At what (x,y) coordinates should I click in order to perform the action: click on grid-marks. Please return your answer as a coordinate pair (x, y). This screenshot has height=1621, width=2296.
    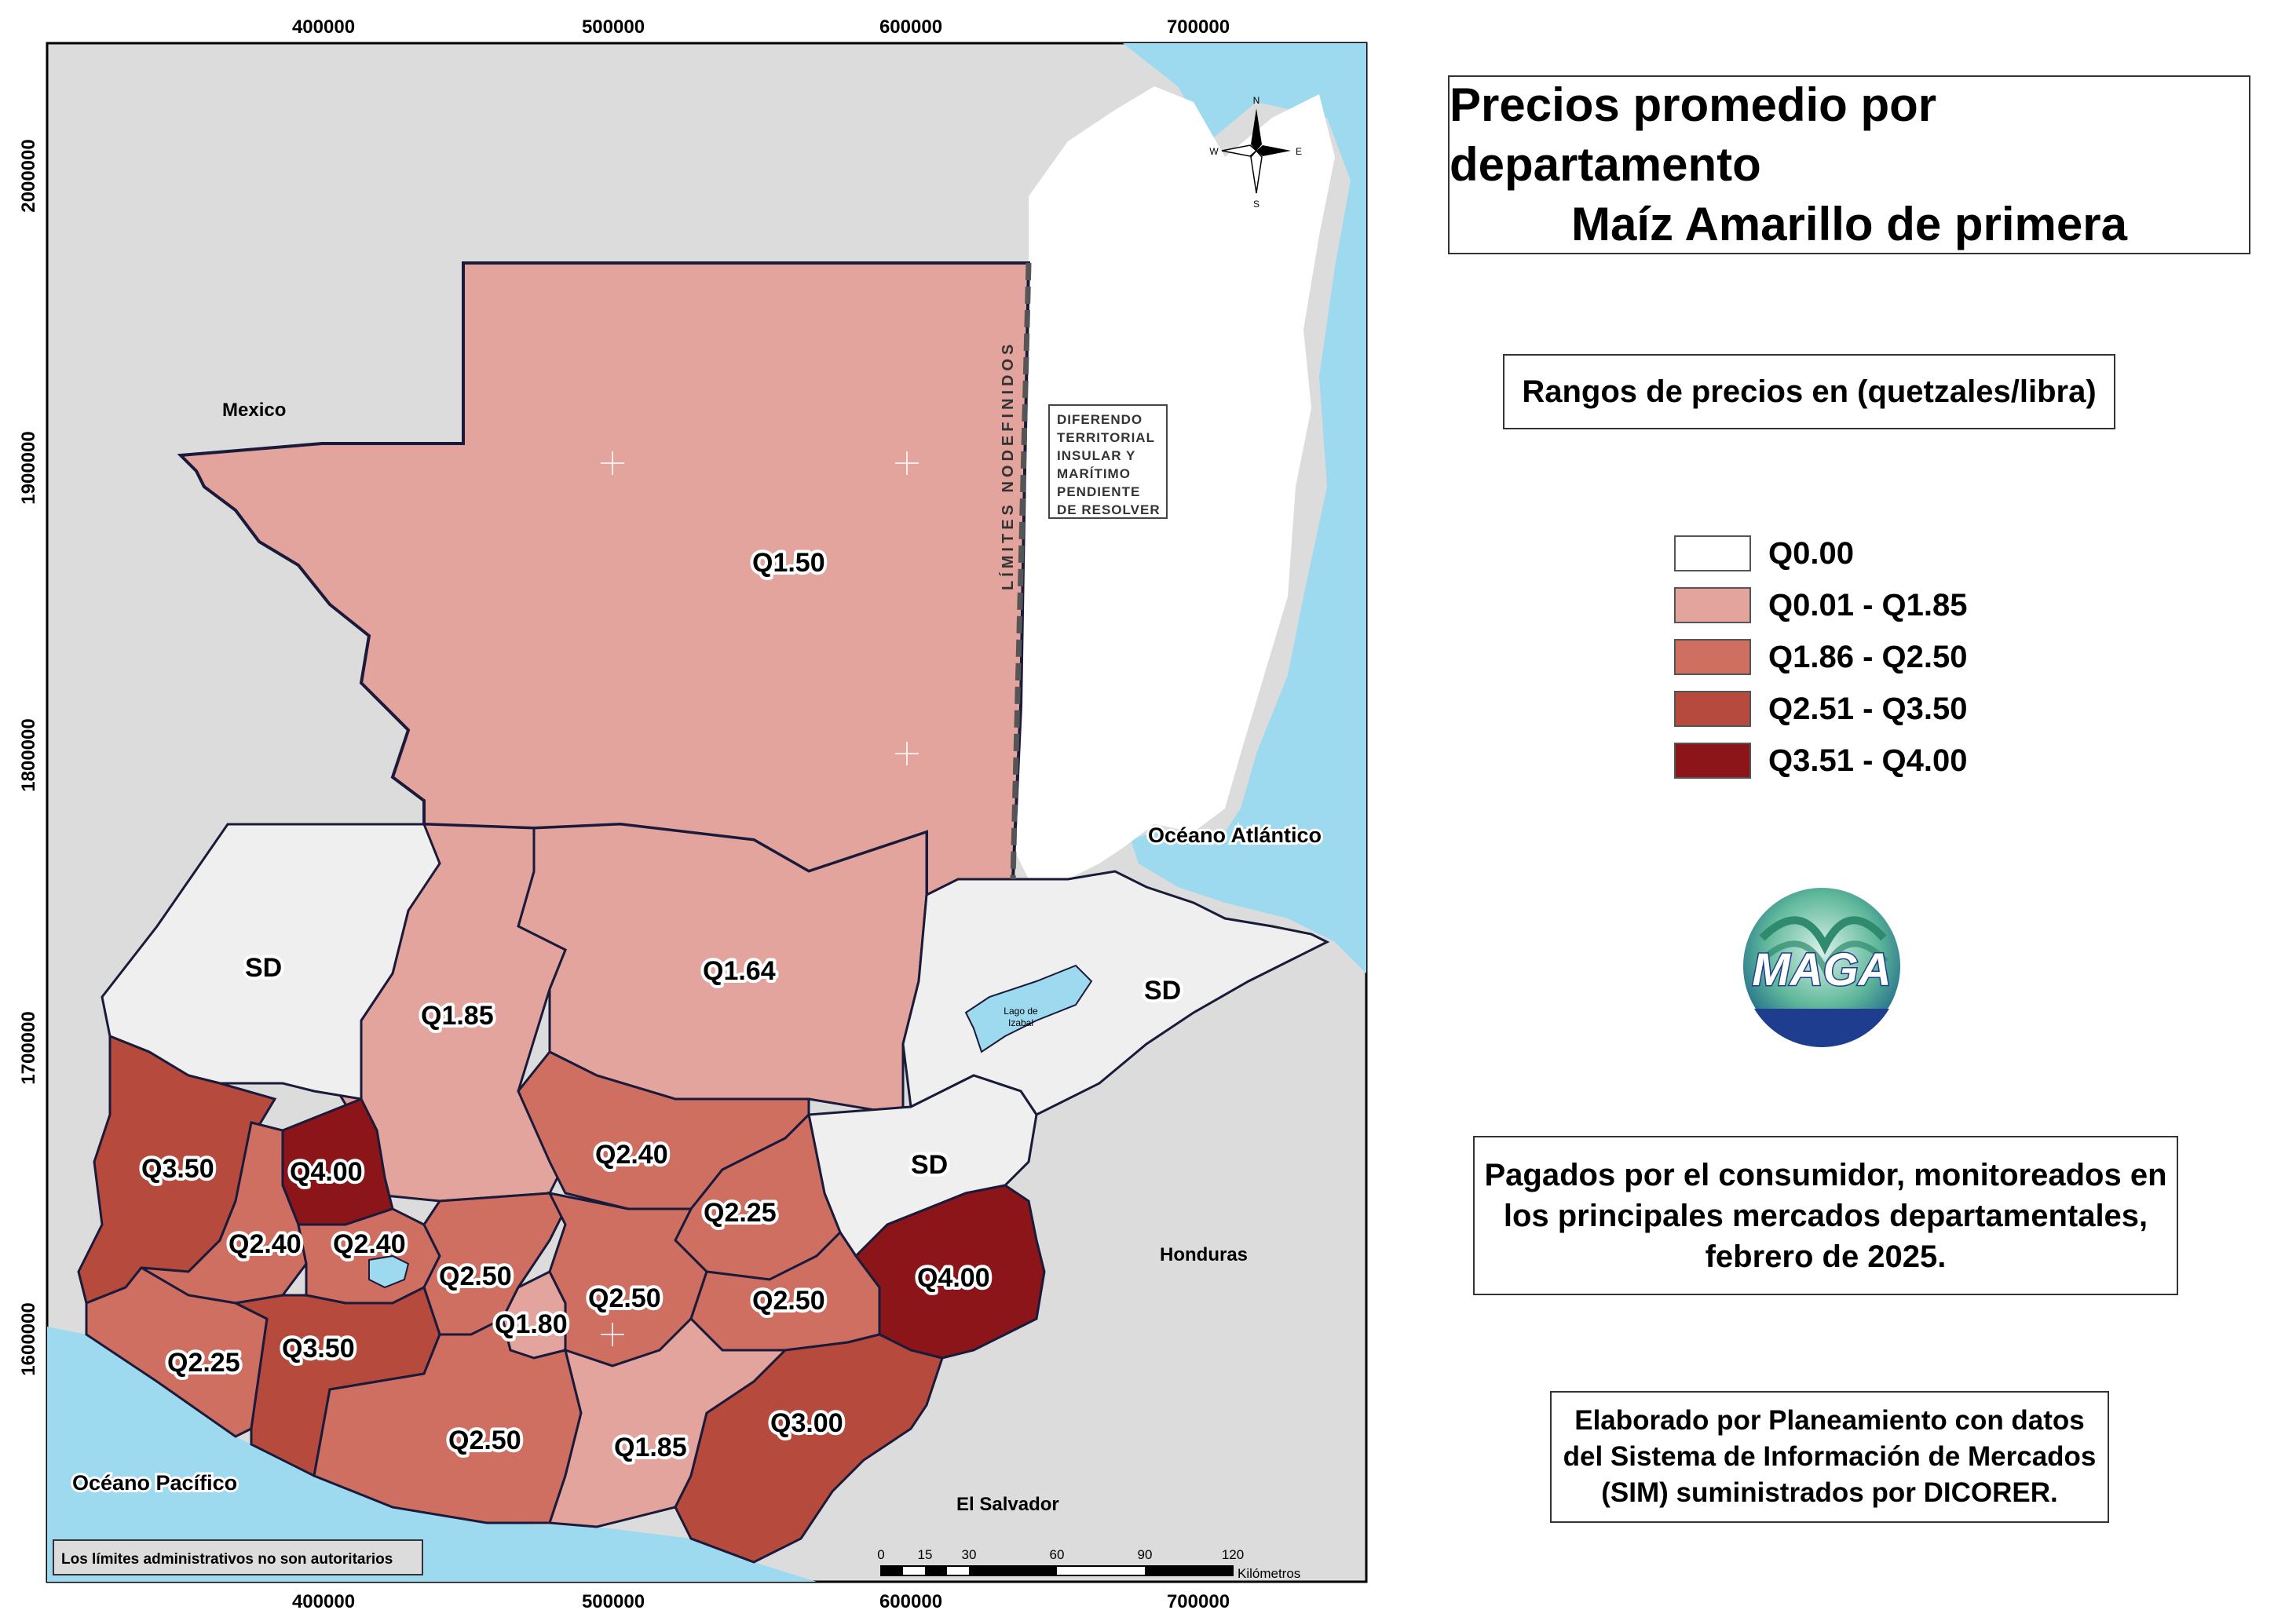
    Looking at the image, I should click on (905, 899).